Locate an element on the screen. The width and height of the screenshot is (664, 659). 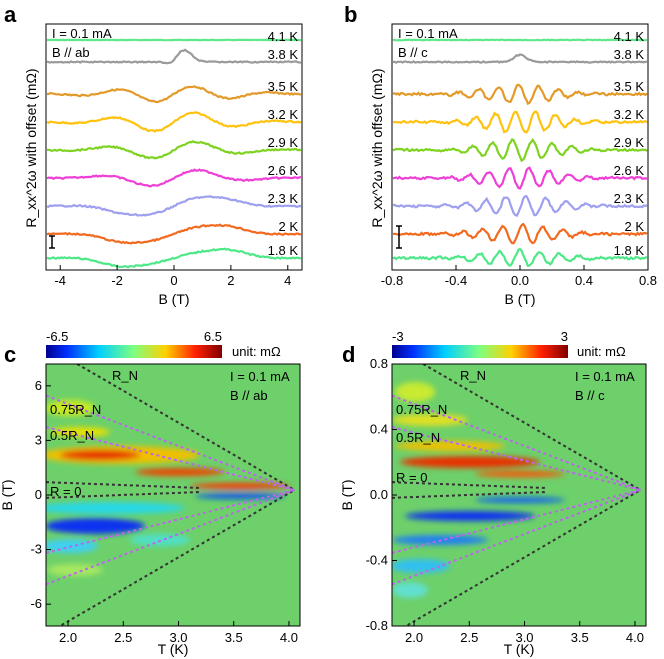
legend-field: B // ab is located at coordinates (71, 52).